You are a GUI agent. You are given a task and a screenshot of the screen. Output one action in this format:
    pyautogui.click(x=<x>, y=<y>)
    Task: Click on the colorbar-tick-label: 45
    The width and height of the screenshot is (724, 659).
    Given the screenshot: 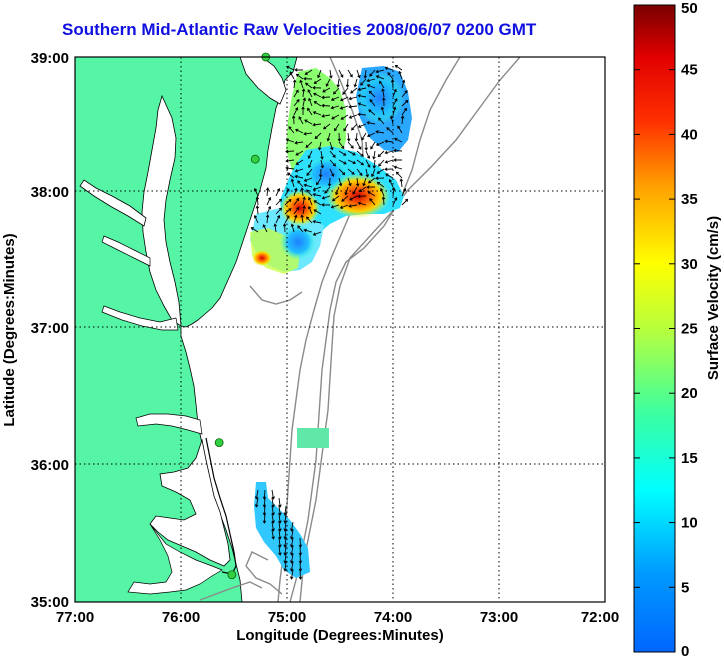 What is the action you would take?
    pyautogui.click(x=689, y=70)
    